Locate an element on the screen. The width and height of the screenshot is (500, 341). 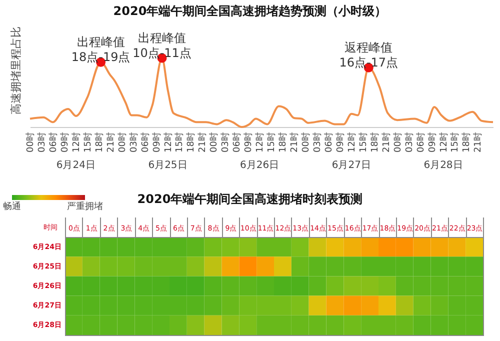
annotation: 出程峰值 10点-11点 is located at coordinates (162, 45).